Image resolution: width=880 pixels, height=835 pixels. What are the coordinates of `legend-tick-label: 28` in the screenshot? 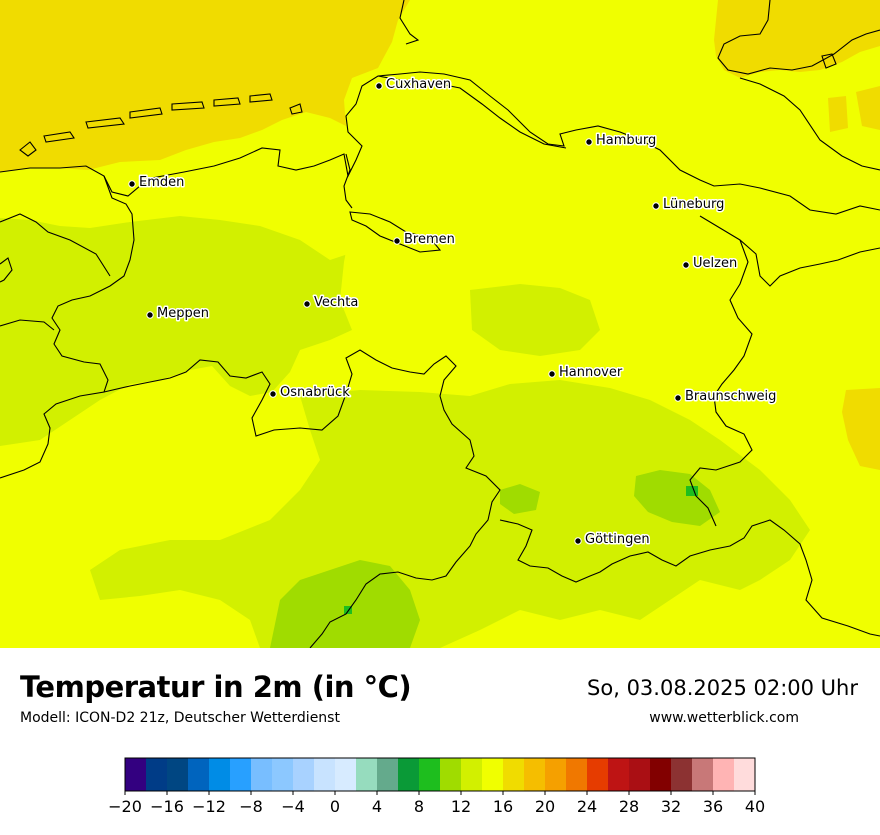 It's located at (629, 806).